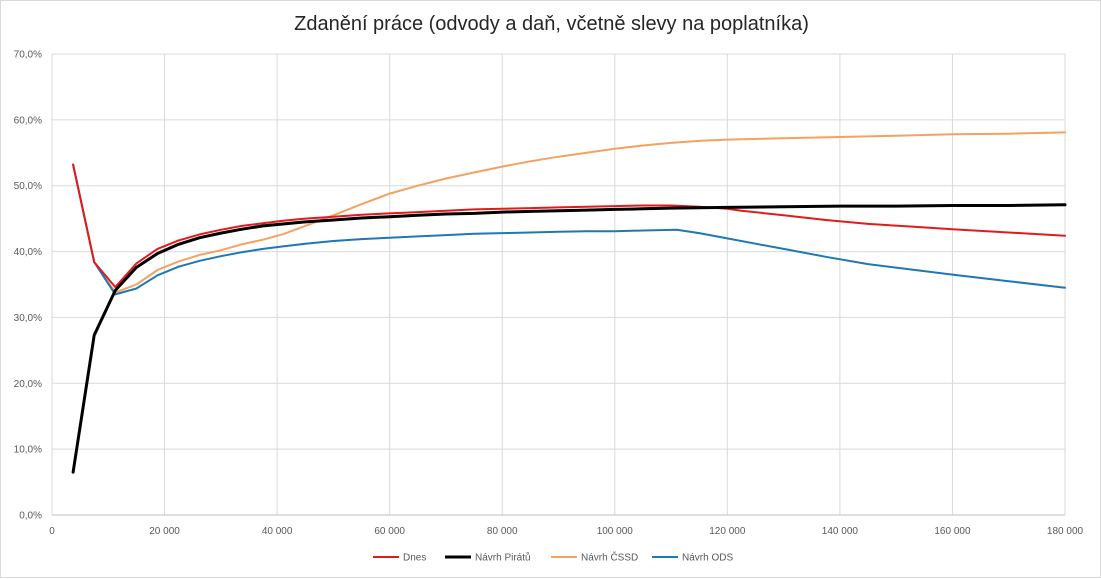 Image resolution: width=1101 pixels, height=579 pixels. What do you see at coordinates (28, 450) in the screenshot?
I see `y-tick-label: 10,0%` at bounding box center [28, 450].